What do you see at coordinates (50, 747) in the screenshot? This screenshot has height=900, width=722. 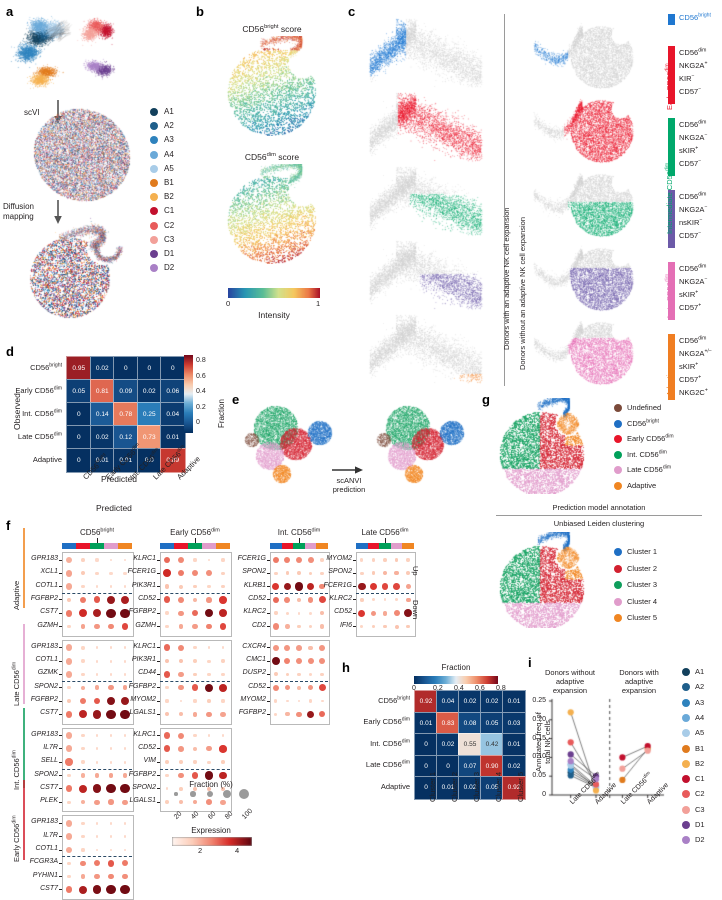 I see `panel-f-gene-label: IL7R` at bounding box center [50, 747].